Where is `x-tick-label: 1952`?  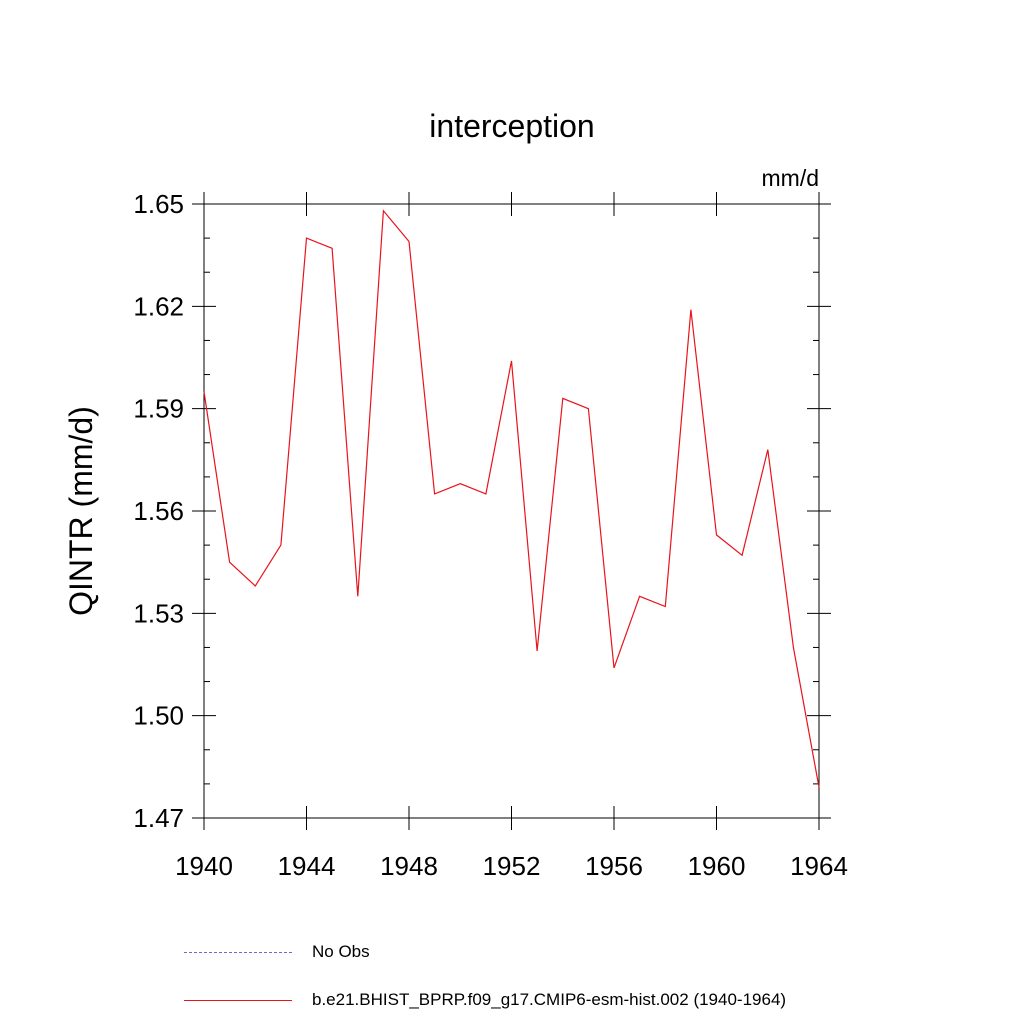 x-tick-label: 1952 is located at coordinates (512, 866).